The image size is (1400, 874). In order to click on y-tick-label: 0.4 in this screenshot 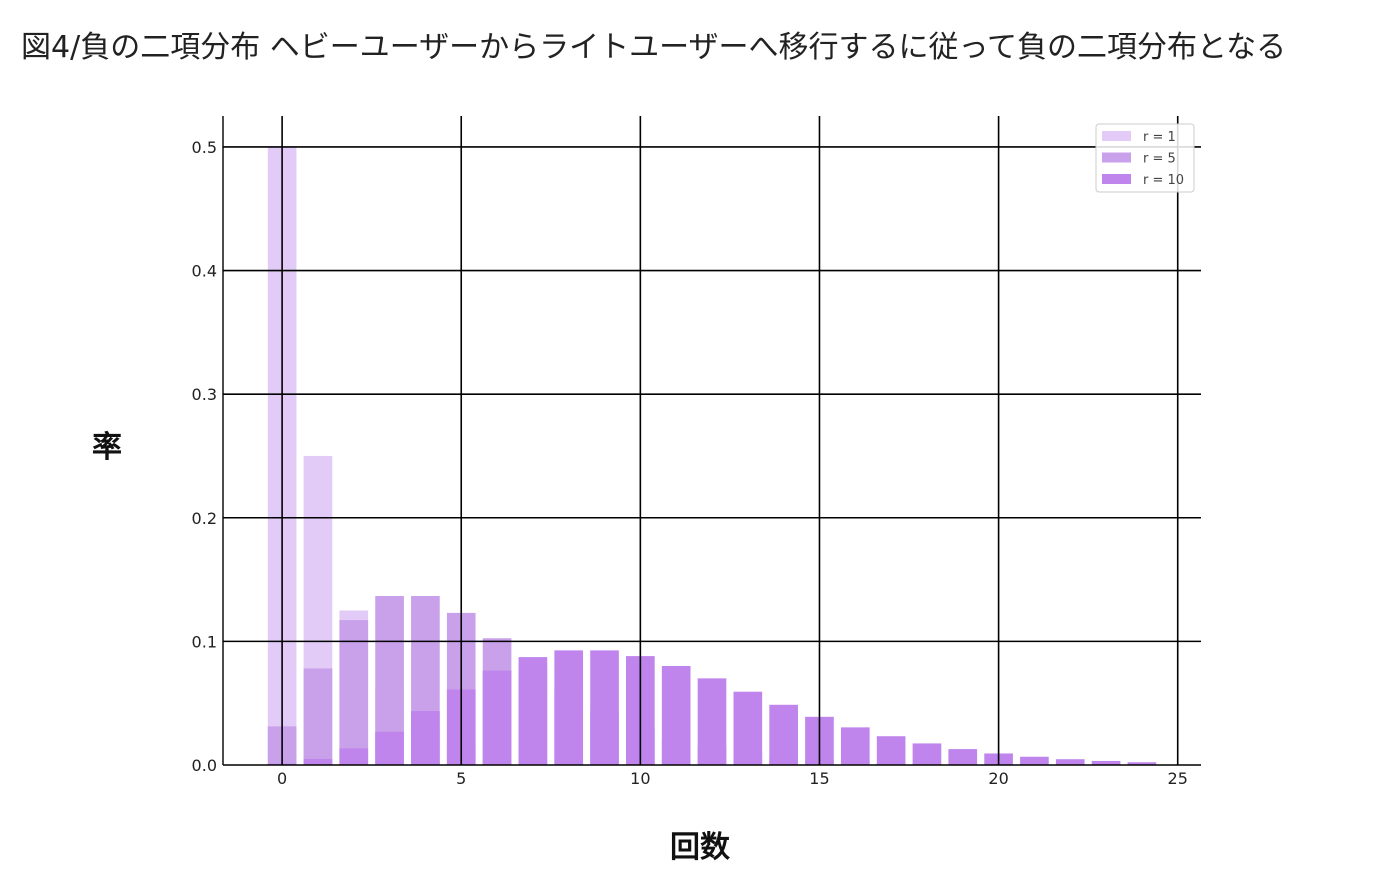, I will do `click(204, 271)`.